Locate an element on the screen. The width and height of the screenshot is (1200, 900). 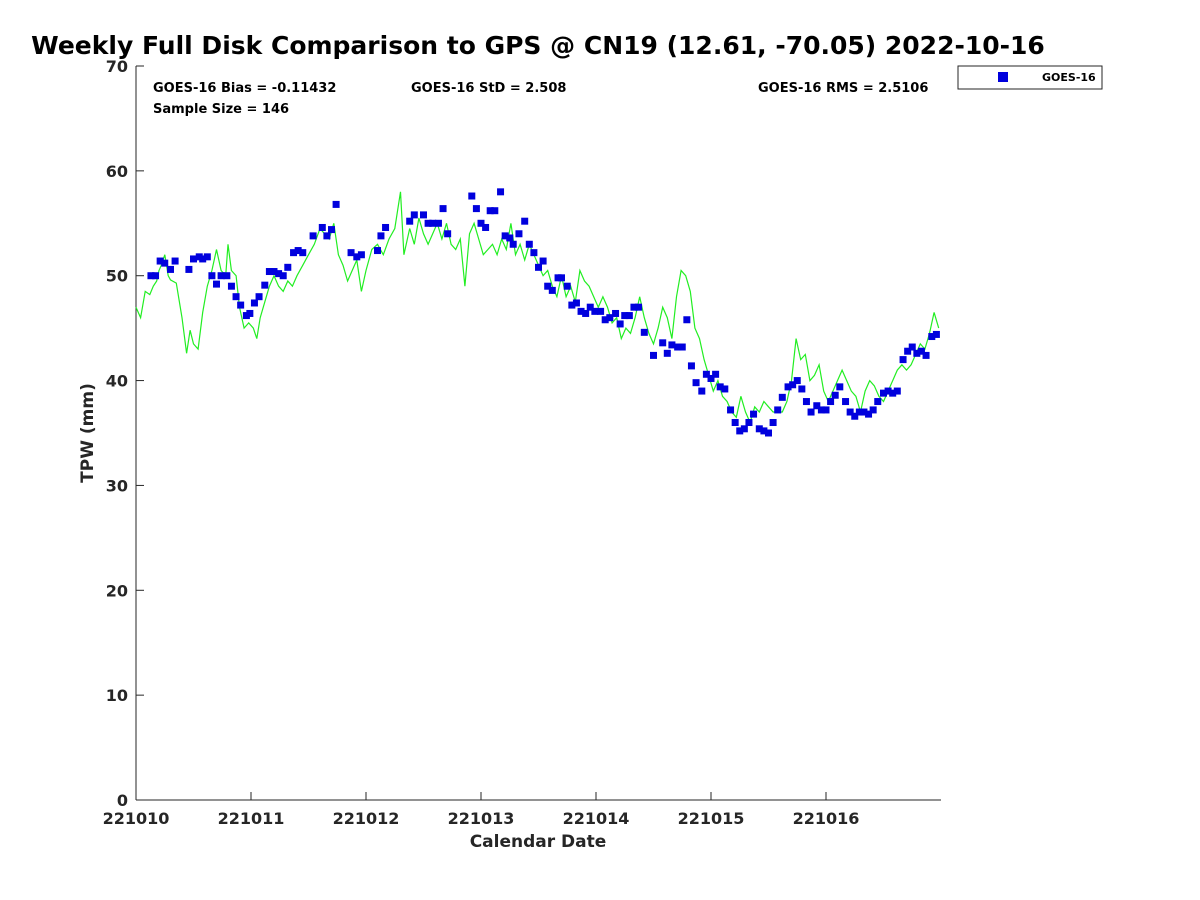
y-tick-label: 50 is located at coordinates (117, 276).